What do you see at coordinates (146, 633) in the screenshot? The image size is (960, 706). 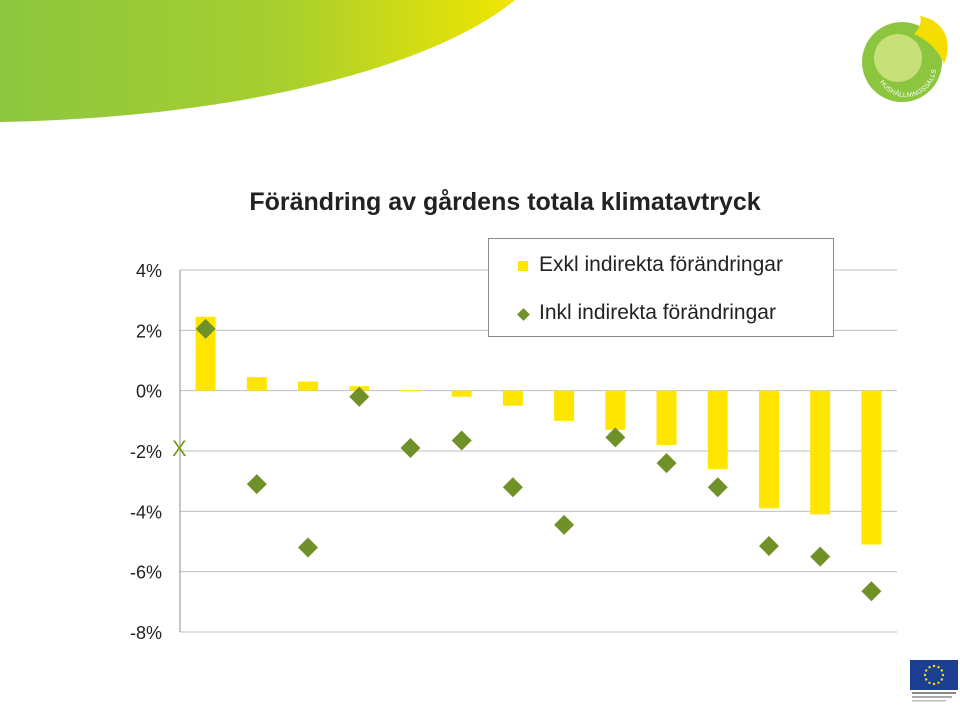 I see `y-tick-label: -8%` at bounding box center [146, 633].